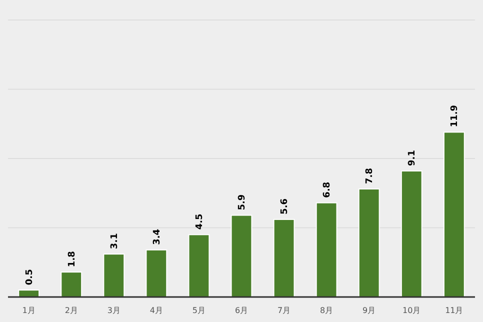 This screenshot has height=322, width=483. What do you see at coordinates (71, 310) in the screenshot?
I see `x-tick-label: 2月` at bounding box center [71, 310].